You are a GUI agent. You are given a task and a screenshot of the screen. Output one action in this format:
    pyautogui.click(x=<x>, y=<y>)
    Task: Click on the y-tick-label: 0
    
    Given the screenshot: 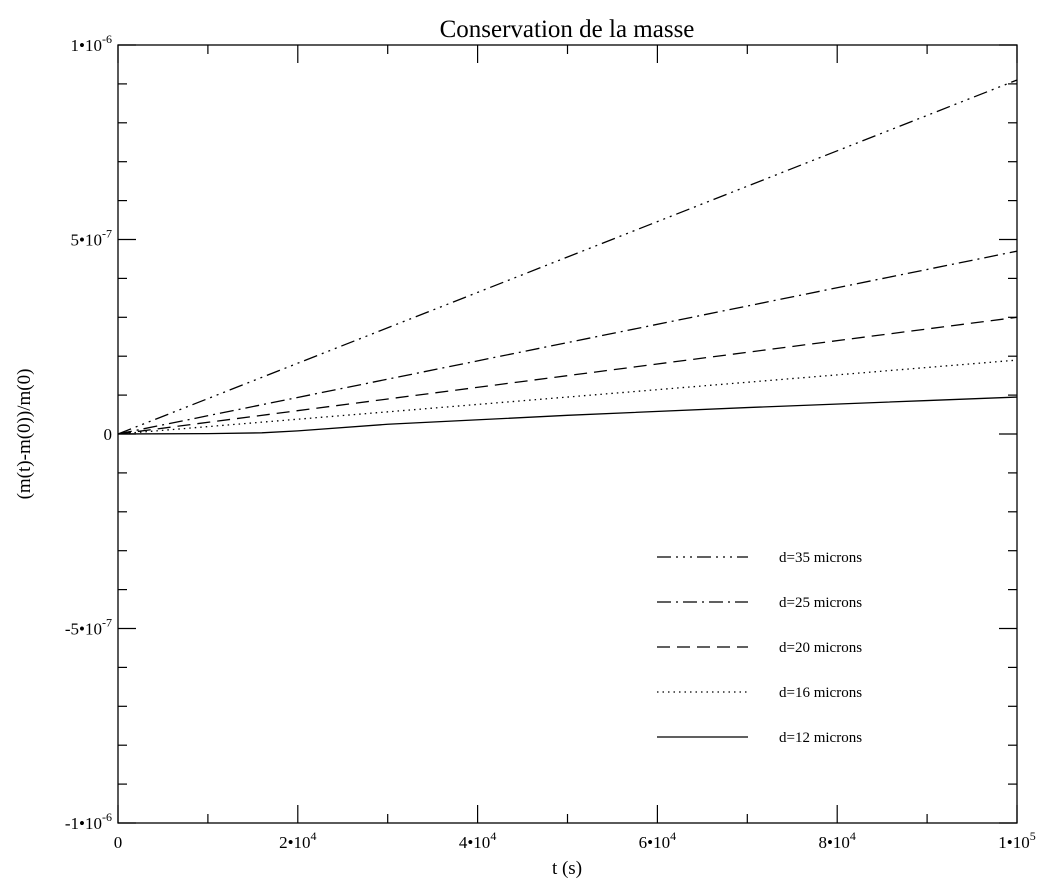 What is the action you would take?
    pyautogui.click(x=108, y=434)
    